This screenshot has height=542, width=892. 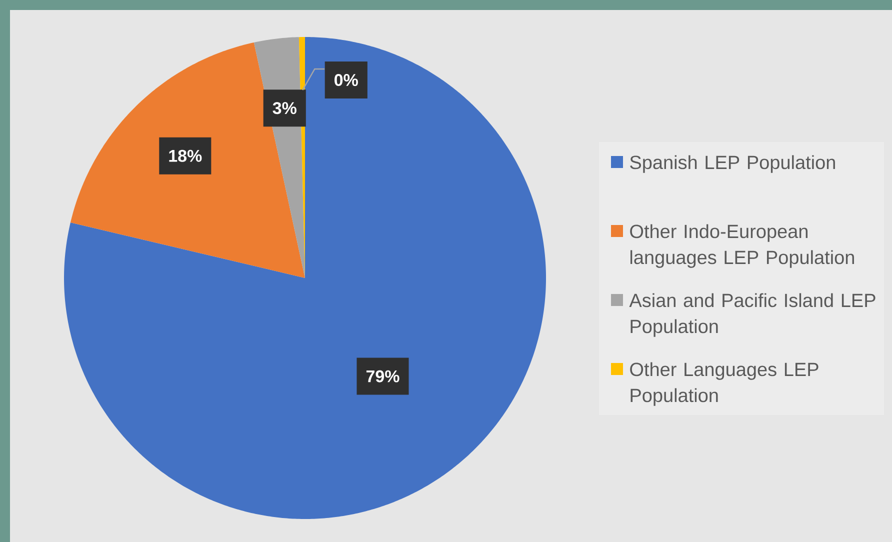 I want to click on legend-label: Other Indo-European languages LEP Population, so click(x=742, y=246).